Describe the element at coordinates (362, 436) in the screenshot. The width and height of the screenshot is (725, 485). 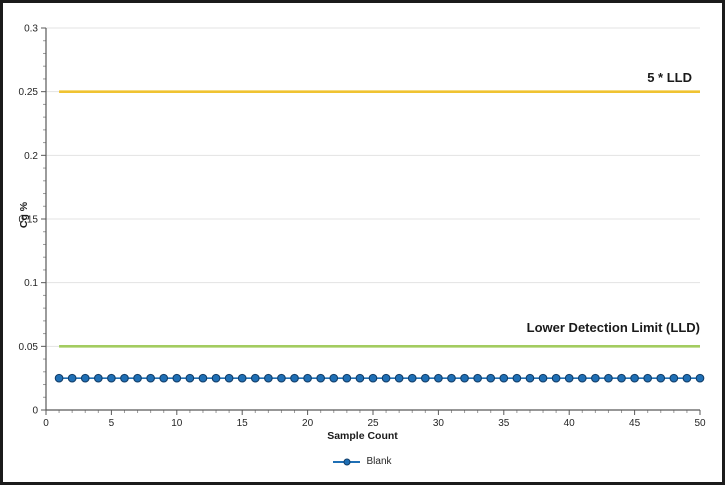
I see `x-axis-title: Sample Count` at that location.